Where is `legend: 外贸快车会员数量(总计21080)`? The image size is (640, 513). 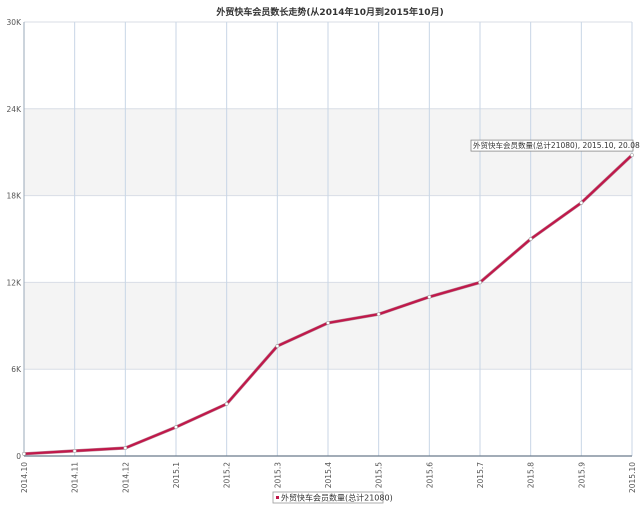 legend: 外贸快车会员数量(总计21080) is located at coordinates (332, 497).